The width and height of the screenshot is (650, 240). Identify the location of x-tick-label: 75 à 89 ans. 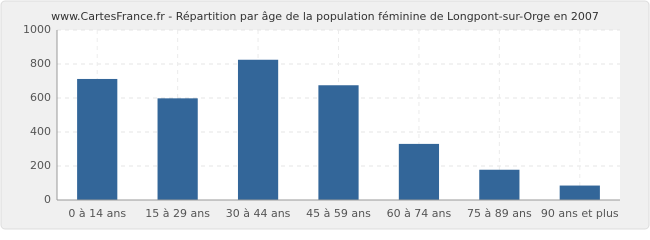
(499, 213).